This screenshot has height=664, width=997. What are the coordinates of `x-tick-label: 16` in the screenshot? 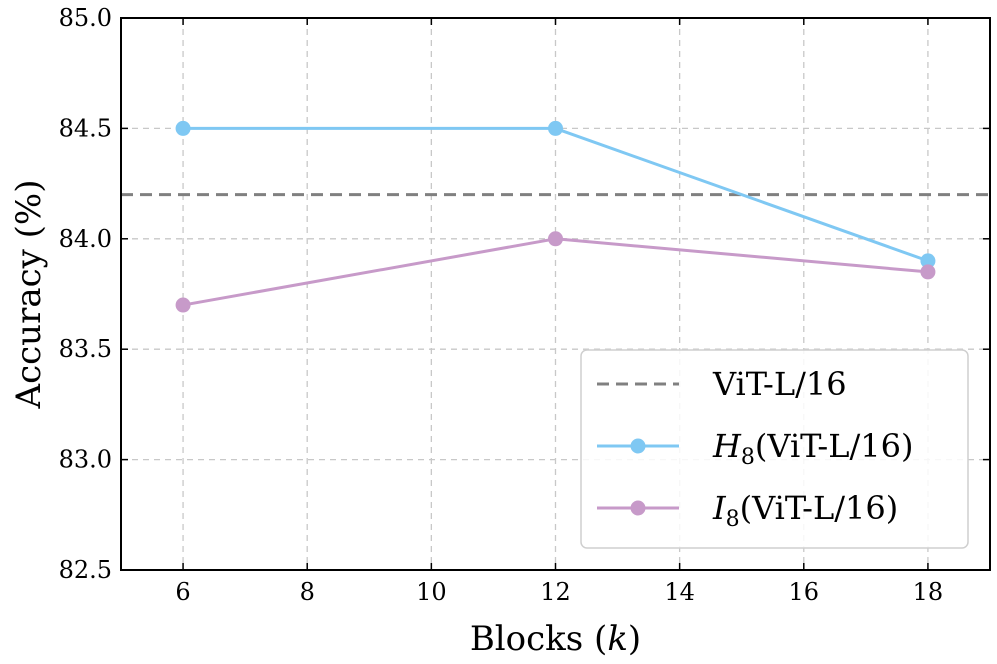 It's located at (804, 592).